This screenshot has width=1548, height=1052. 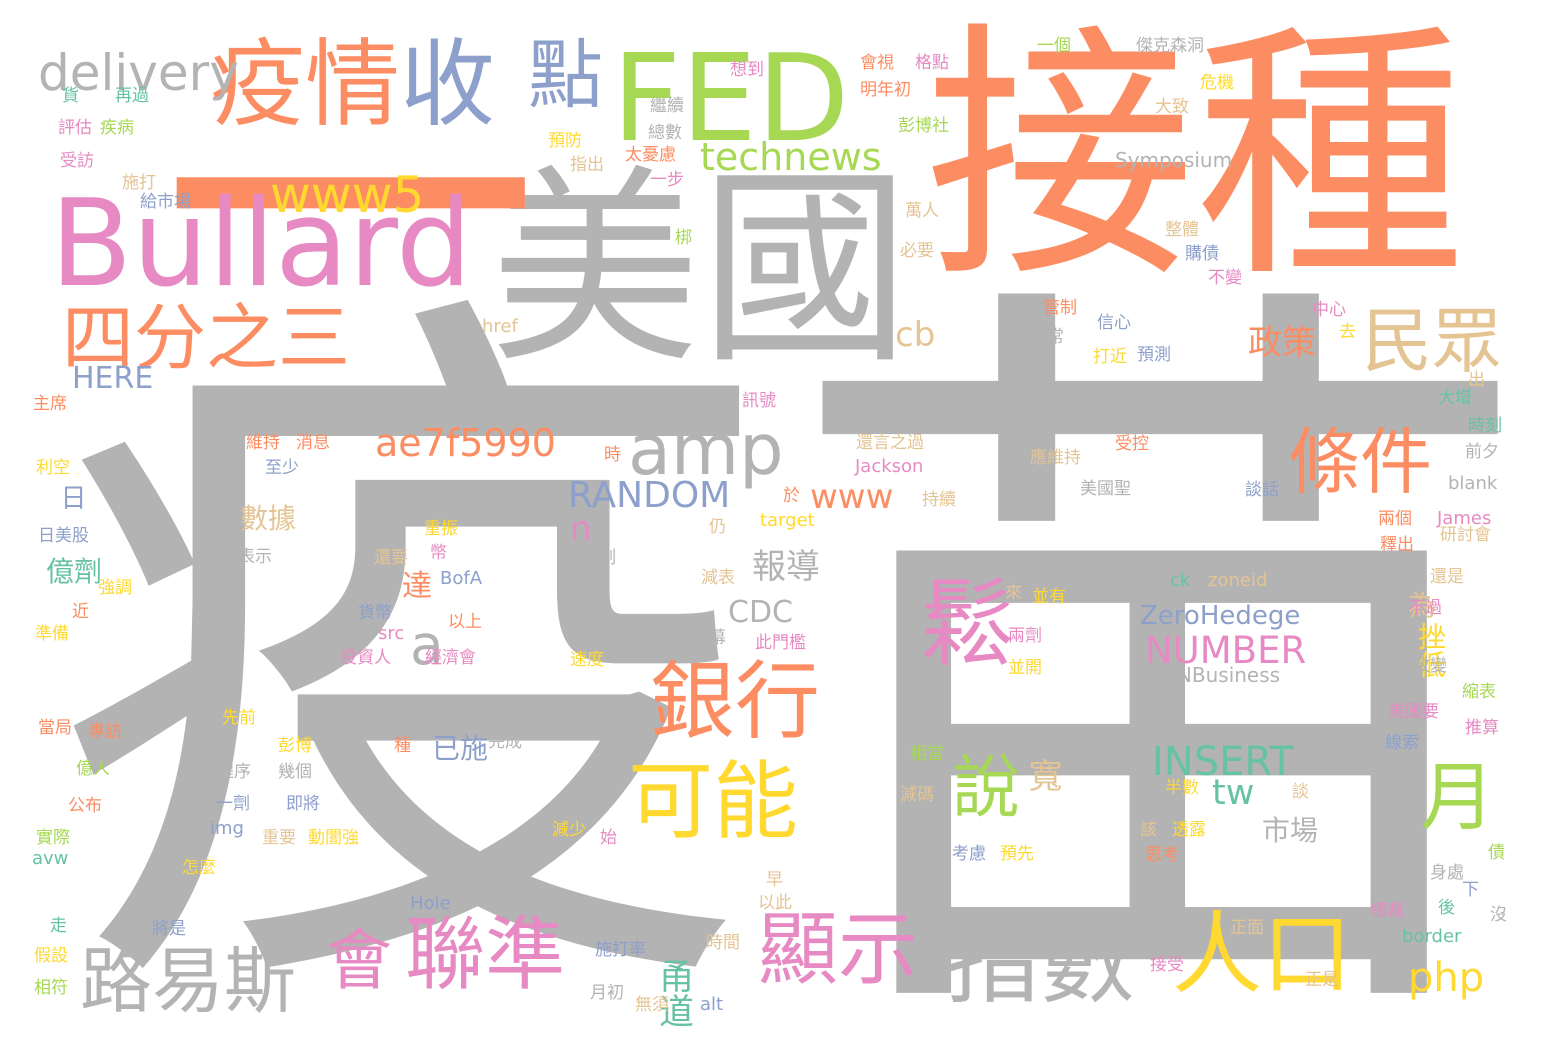 I want to click on word-145: 速度, so click(x=587, y=660).